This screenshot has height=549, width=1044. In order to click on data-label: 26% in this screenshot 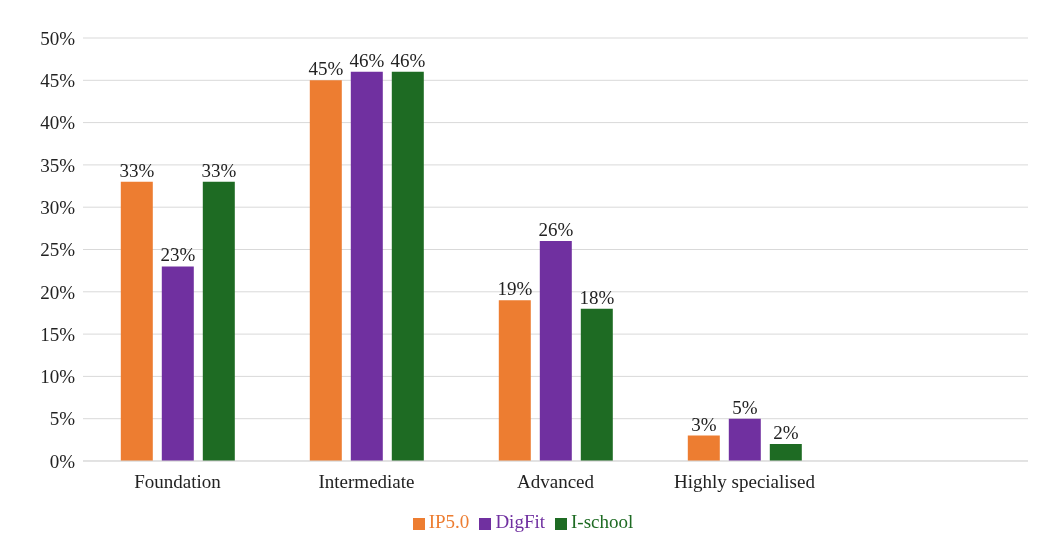, I will do `click(556, 230)`.